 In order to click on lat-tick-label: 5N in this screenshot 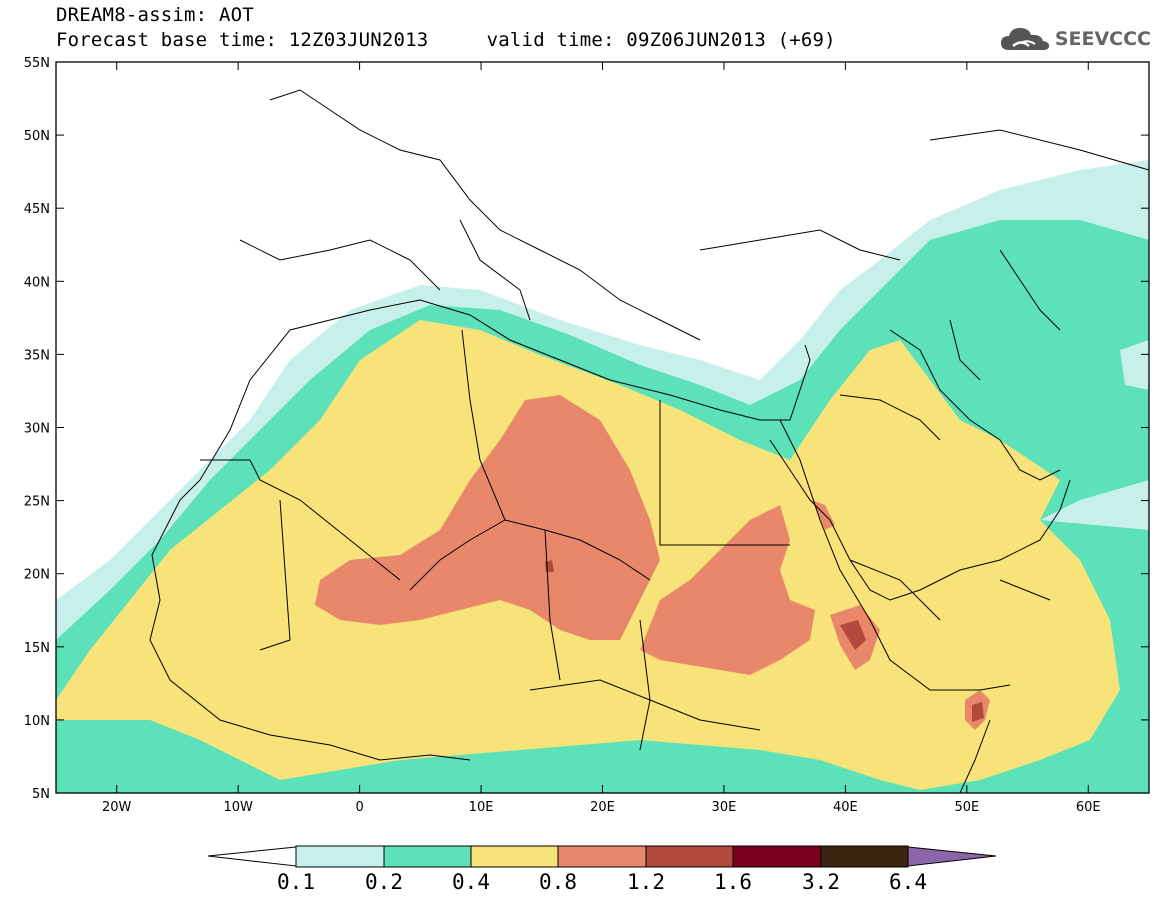, I will do `click(41, 794)`.